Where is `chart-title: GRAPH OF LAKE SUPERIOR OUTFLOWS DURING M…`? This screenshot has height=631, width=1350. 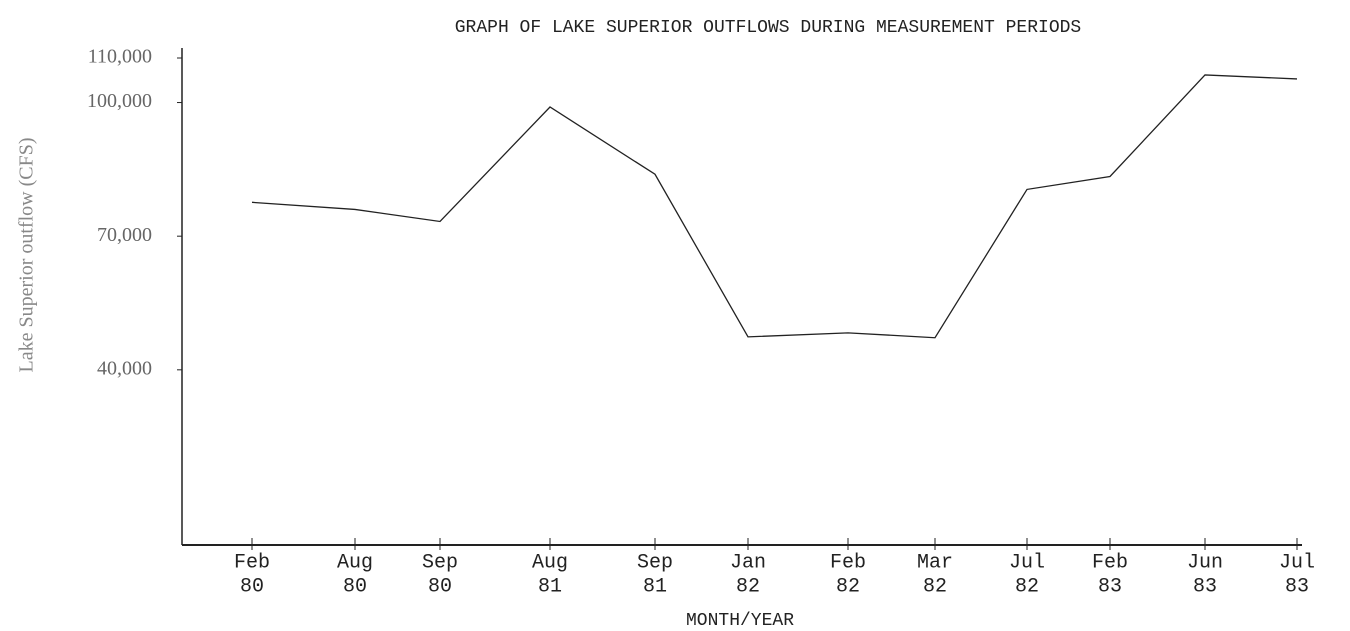
chart-title: GRAPH OF LAKE SUPERIOR OUTFLOWS DURING M… is located at coordinates (768, 28).